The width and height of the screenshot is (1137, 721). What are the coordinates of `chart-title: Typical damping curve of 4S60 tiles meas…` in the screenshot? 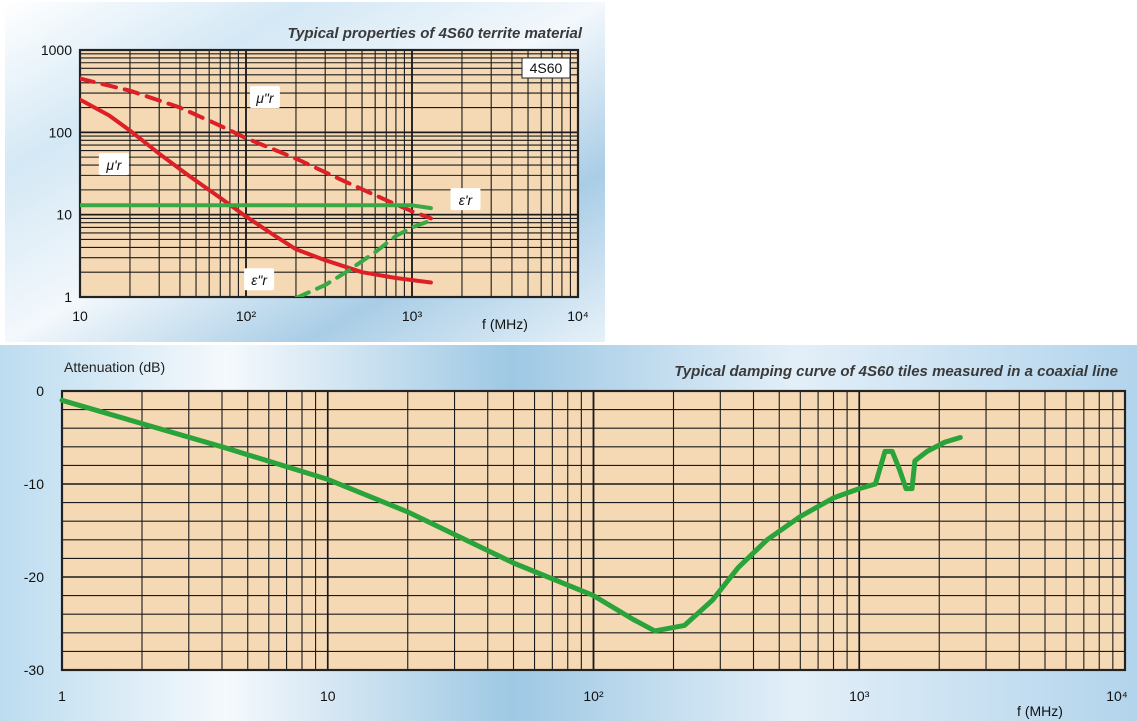 It's located at (896, 371).